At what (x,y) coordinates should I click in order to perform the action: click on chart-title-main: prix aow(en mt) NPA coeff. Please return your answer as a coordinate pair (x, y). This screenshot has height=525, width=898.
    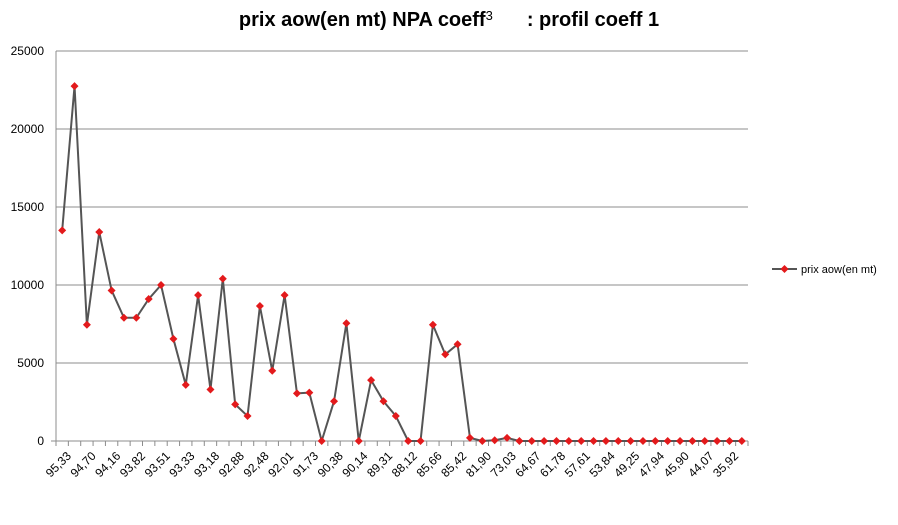
    Looking at the image, I should click on (362, 20).